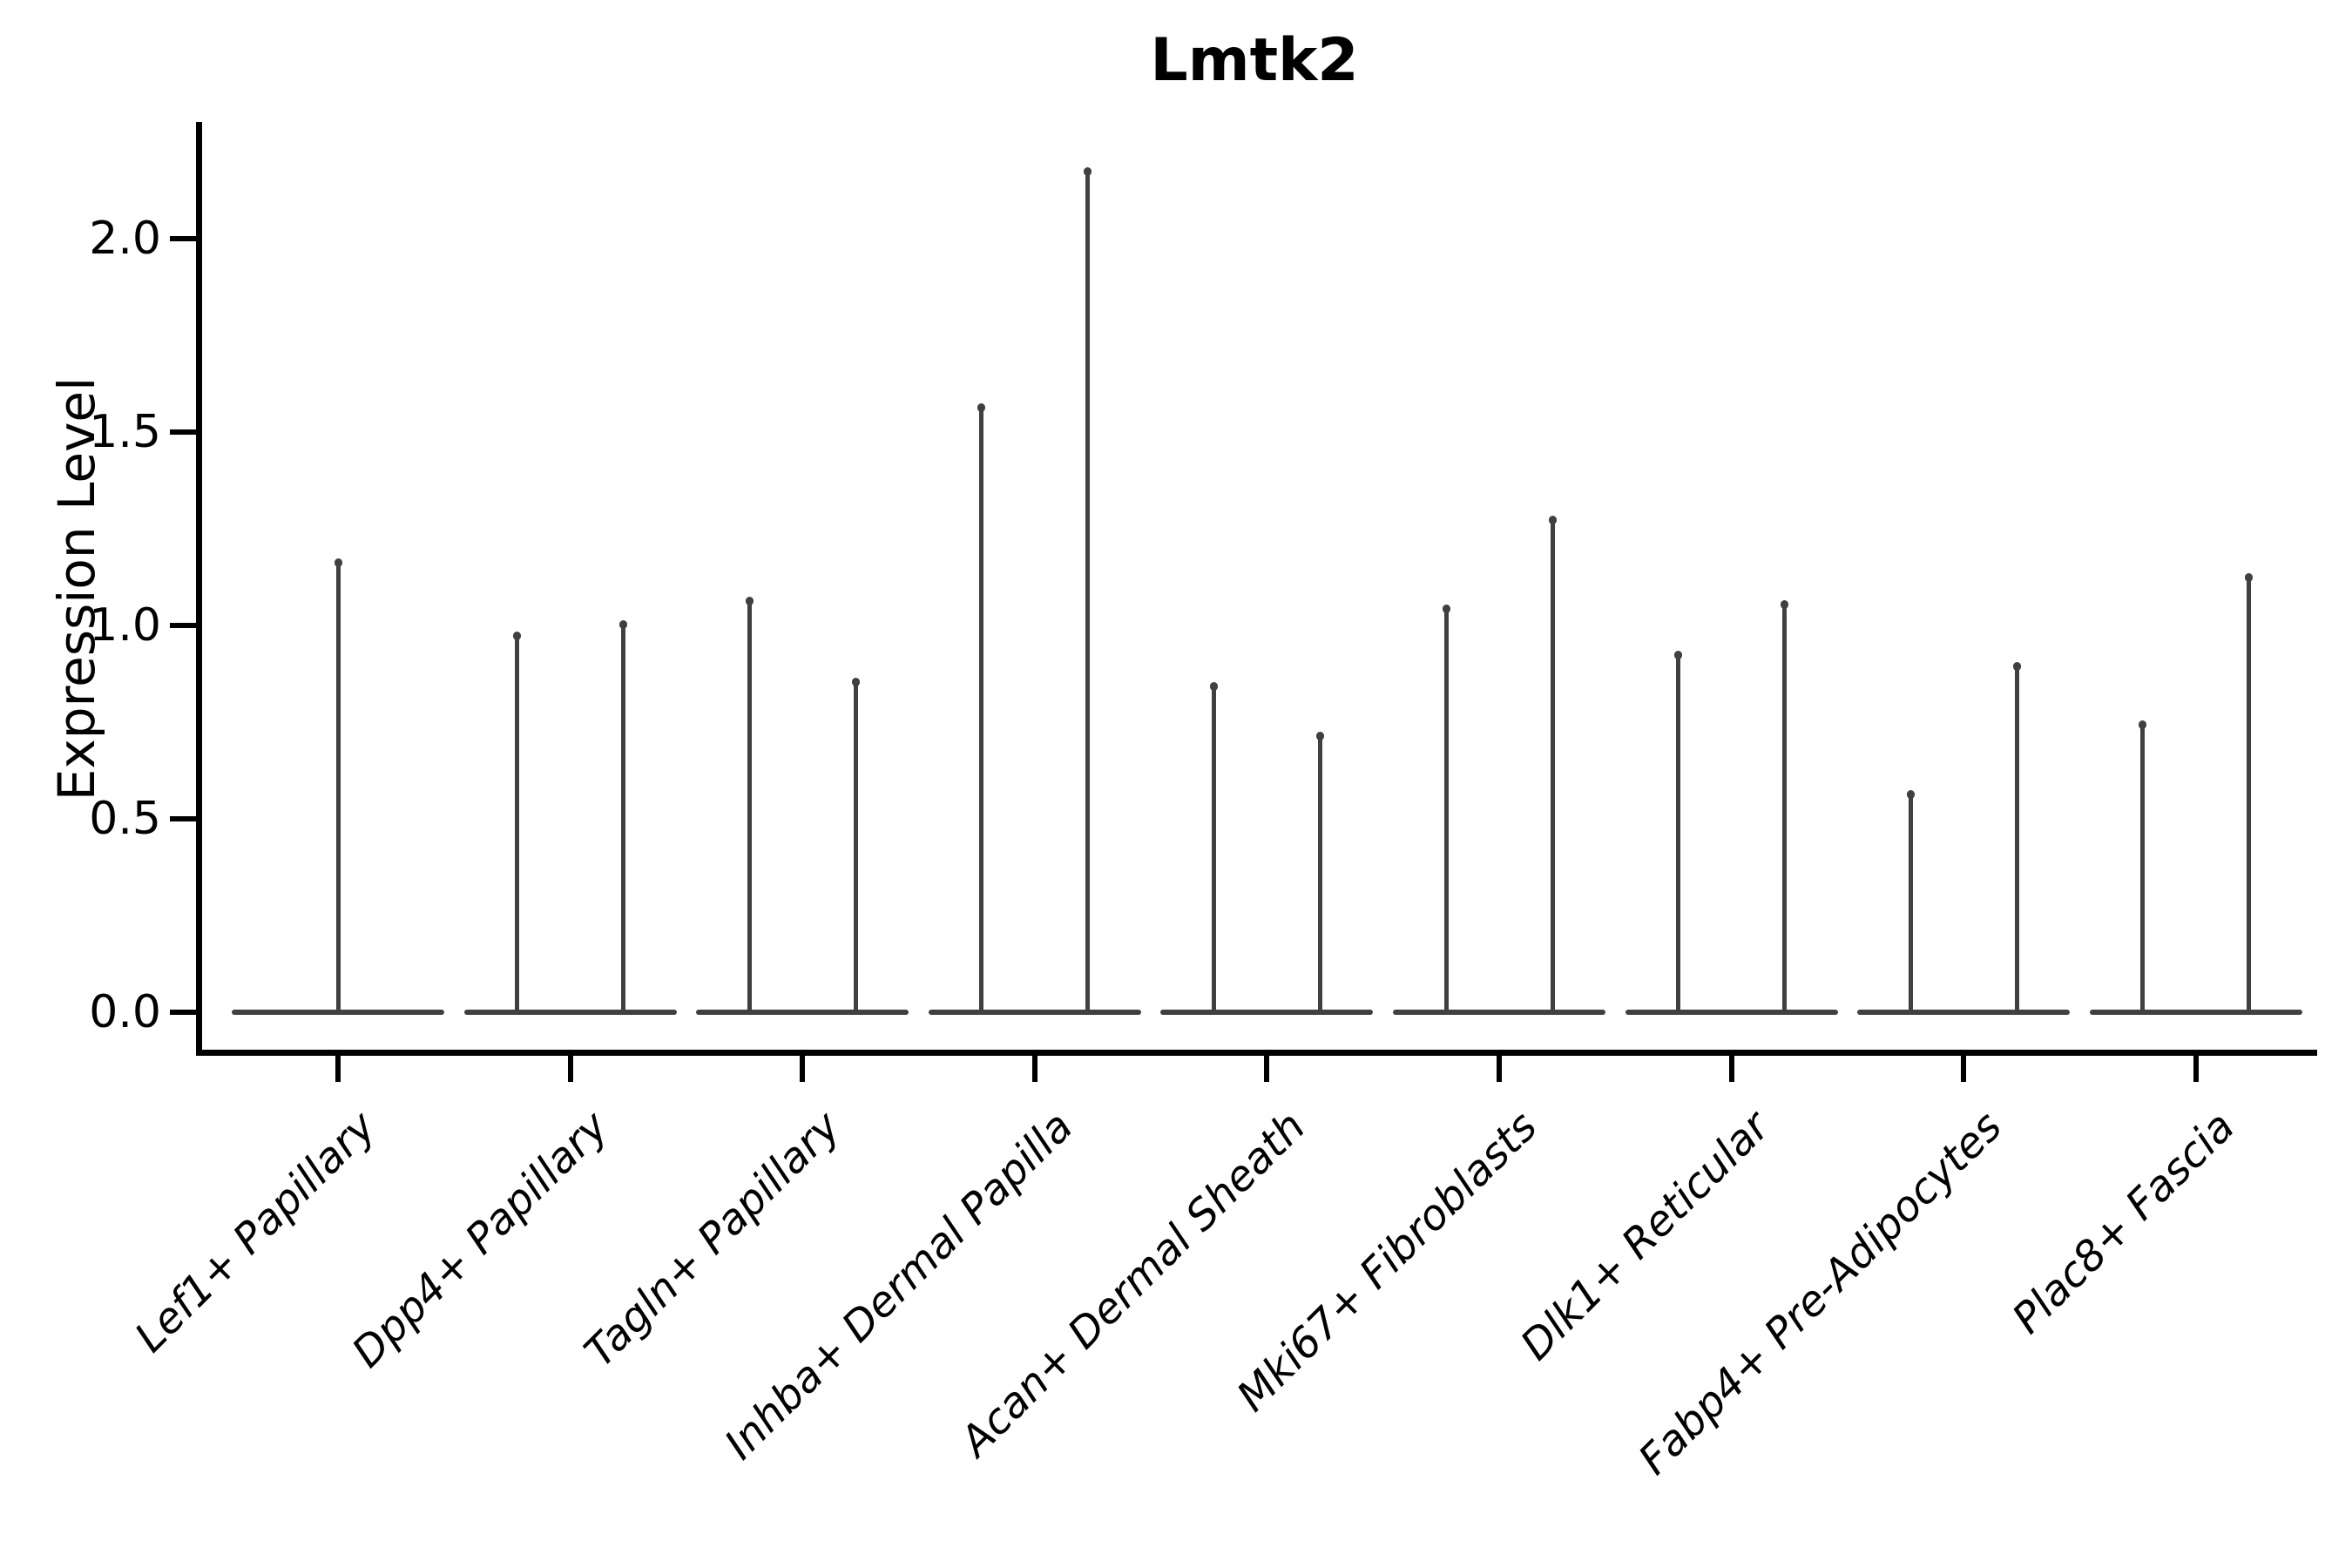 The image size is (2352, 1568). Describe the element at coordinates (125, 432) in the screenshot. I see `y-tick-label: 1.5` at that location.